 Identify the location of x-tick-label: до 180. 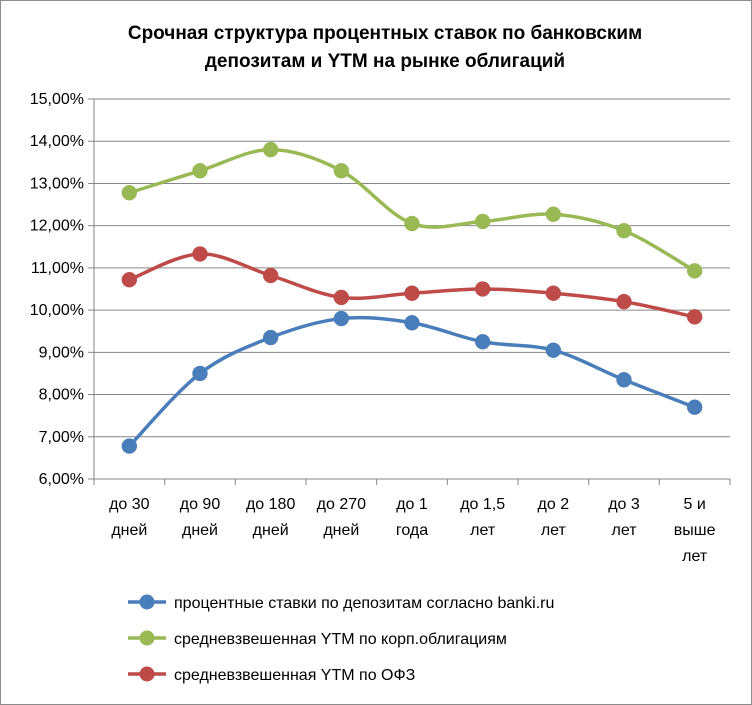
(270, 504).